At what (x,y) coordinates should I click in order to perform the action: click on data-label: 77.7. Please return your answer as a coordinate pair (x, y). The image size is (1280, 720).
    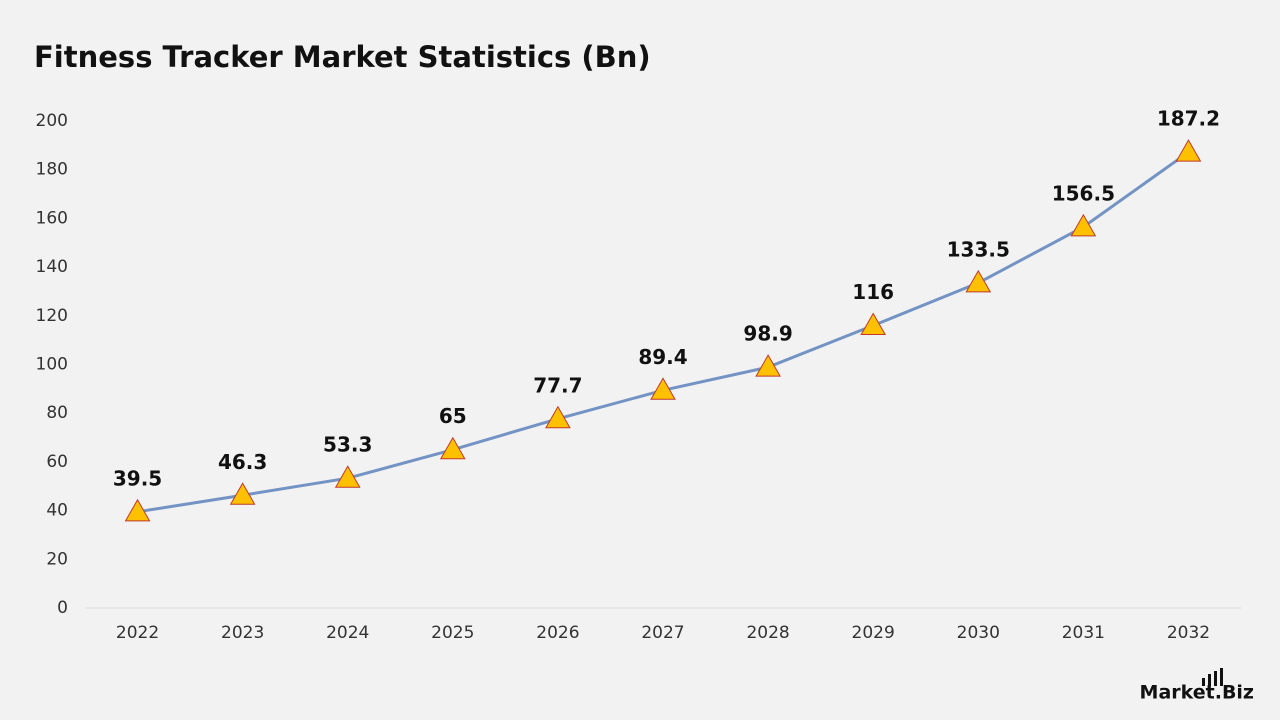
    Looking at the image, I should click on (557, 385).